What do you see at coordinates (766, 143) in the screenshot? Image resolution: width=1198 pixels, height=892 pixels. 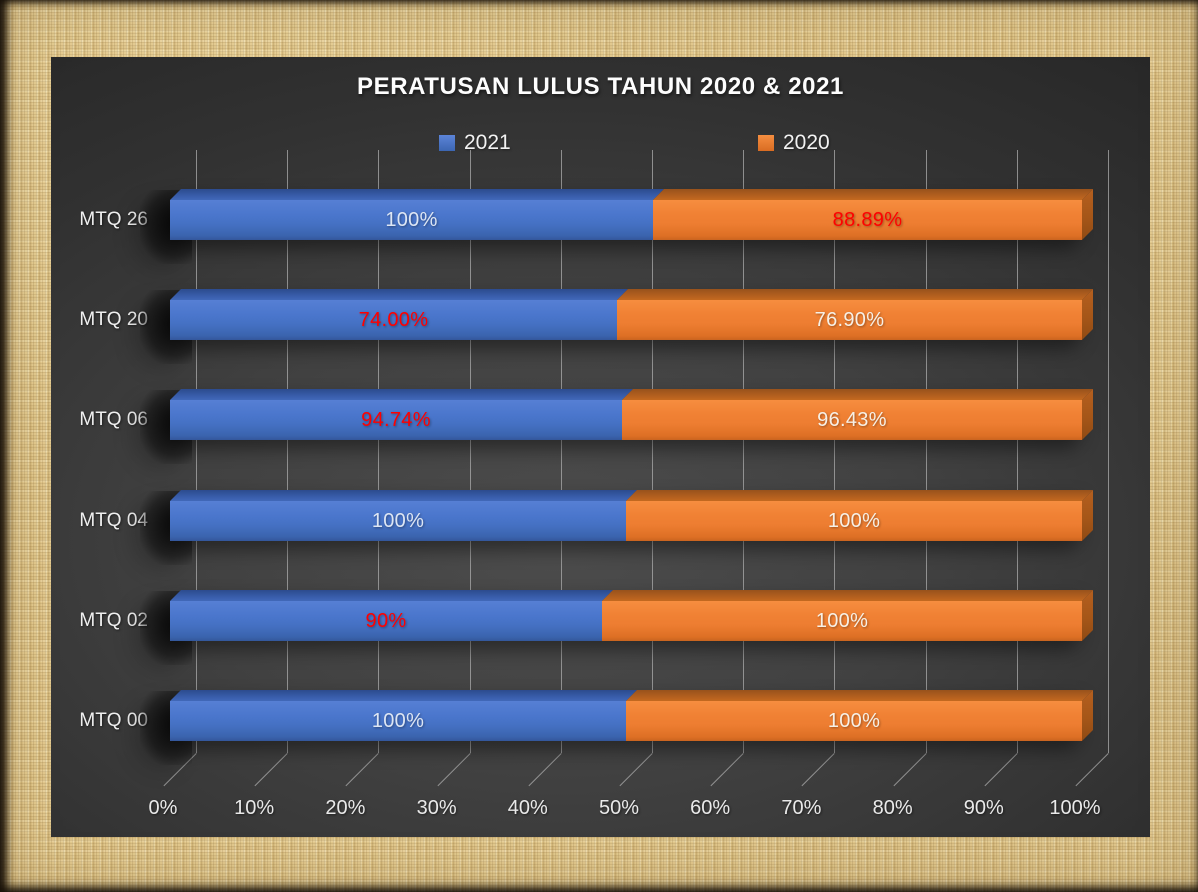 I see `legend-swatch-2020` at bounding box center [766, 143].